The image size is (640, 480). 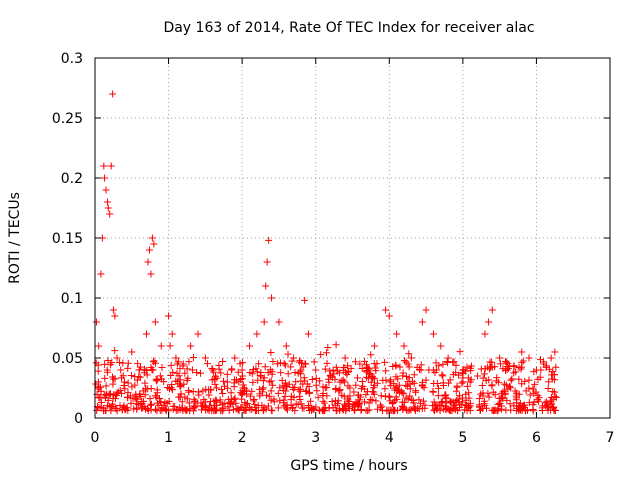 I want to click on x-tick-label: 0, so click(x=95, y=438).